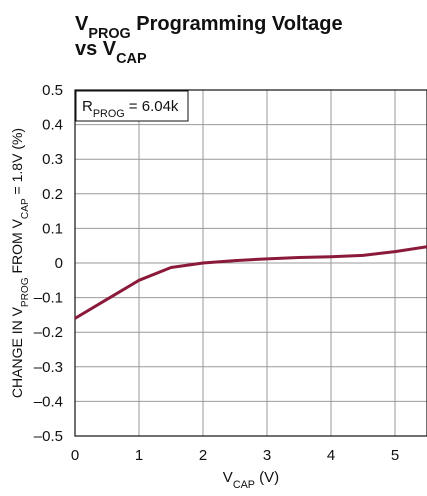 The height and width of the screenshot is (496, 427). What do you see at coordinates (109, 114) in the screenshot?
I see `annotation-part: PROG` at bounding box center [109, 114].